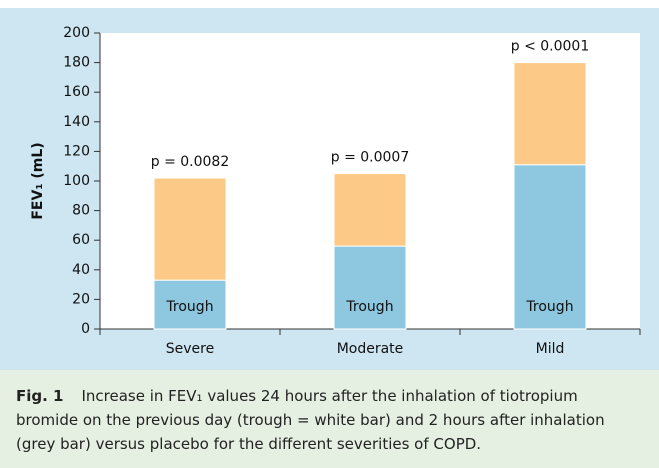 This screenshot has height=468, width=659. What do you see at coordinates (76, 92) in the screenshot?
I see `y-tick-label: 160` at bounding box center [76, 92].